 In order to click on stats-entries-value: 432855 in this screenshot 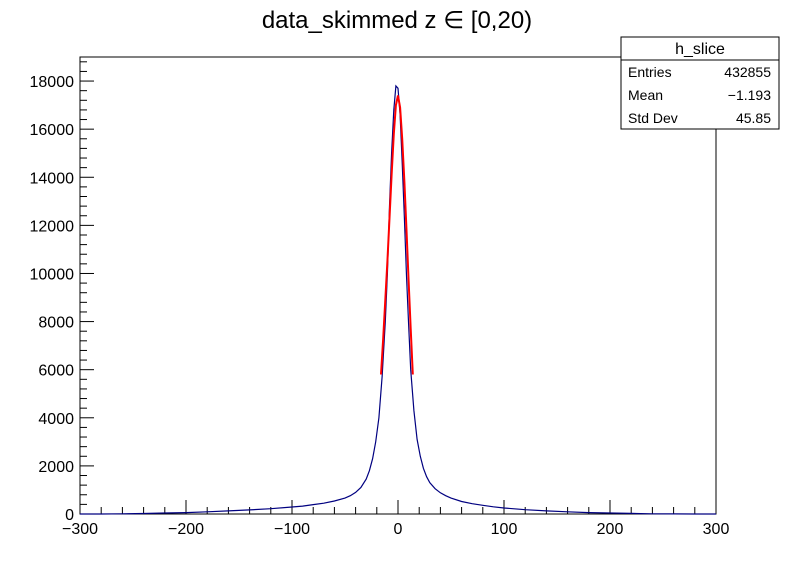, I will do `click(747, 72)`.